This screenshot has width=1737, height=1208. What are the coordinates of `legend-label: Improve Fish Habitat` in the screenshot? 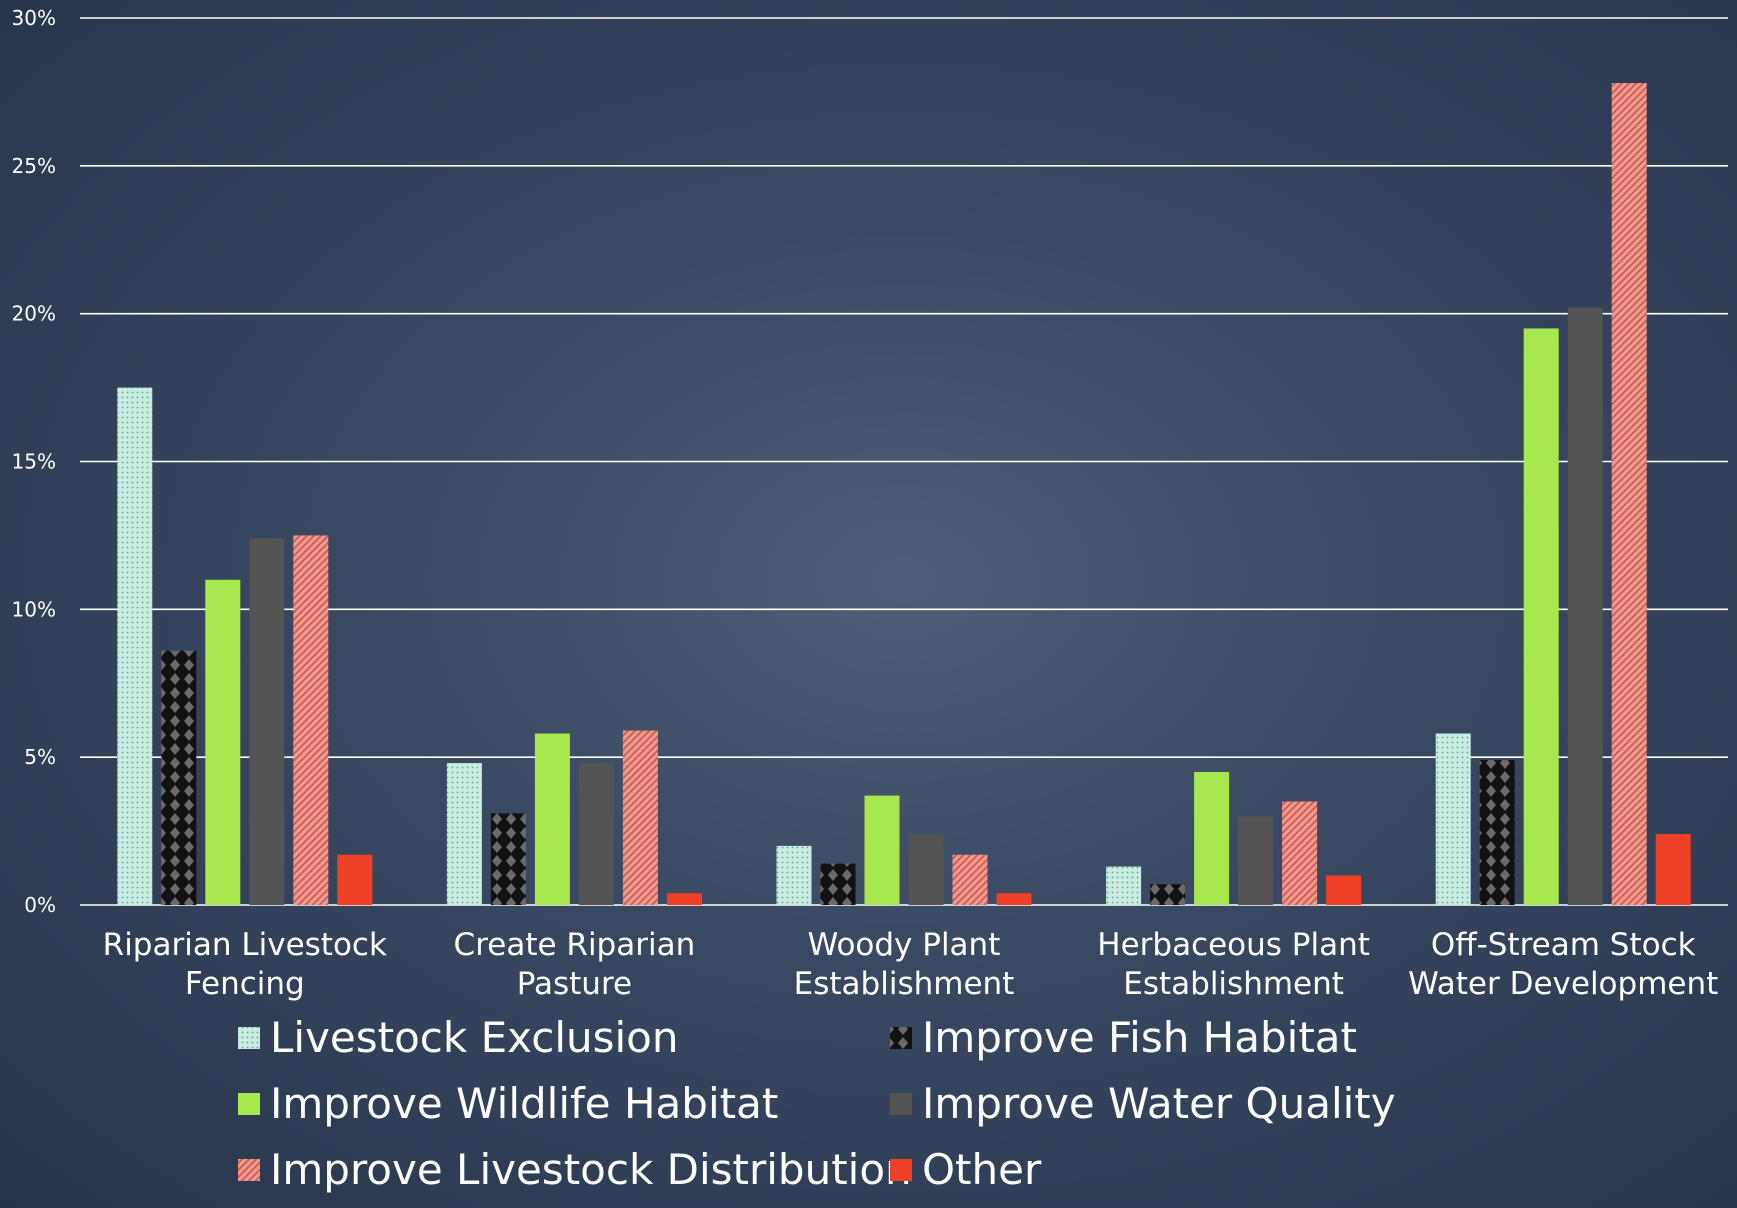 It's located at (1139, 1037).